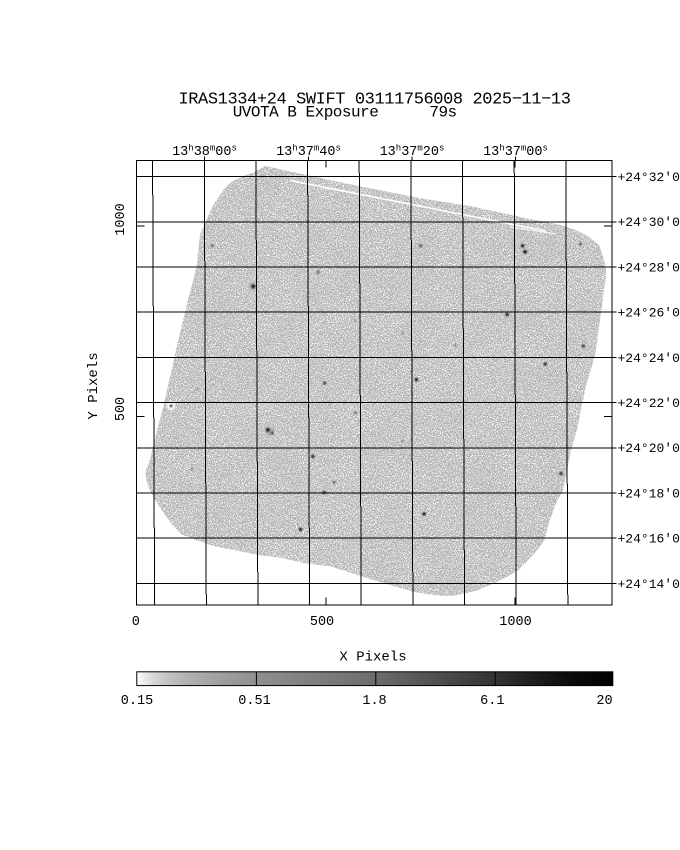 This screenshot has width=680, height=850. What do you see at coordinates (515, 152) in the screenshot?
I see `svg-text: 13h37m00s` at bounding box center [515, 152].